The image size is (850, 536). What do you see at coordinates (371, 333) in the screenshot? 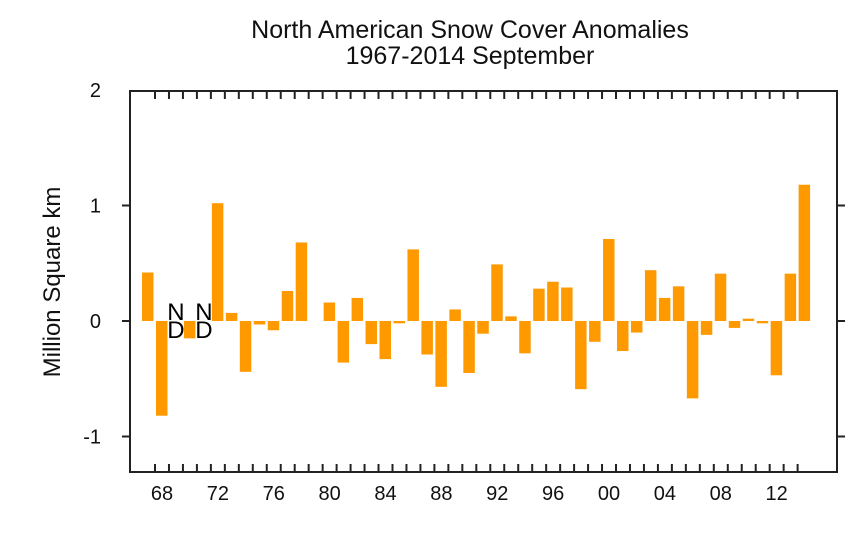
I see `bar-1983` at bounding box center [371, 333].